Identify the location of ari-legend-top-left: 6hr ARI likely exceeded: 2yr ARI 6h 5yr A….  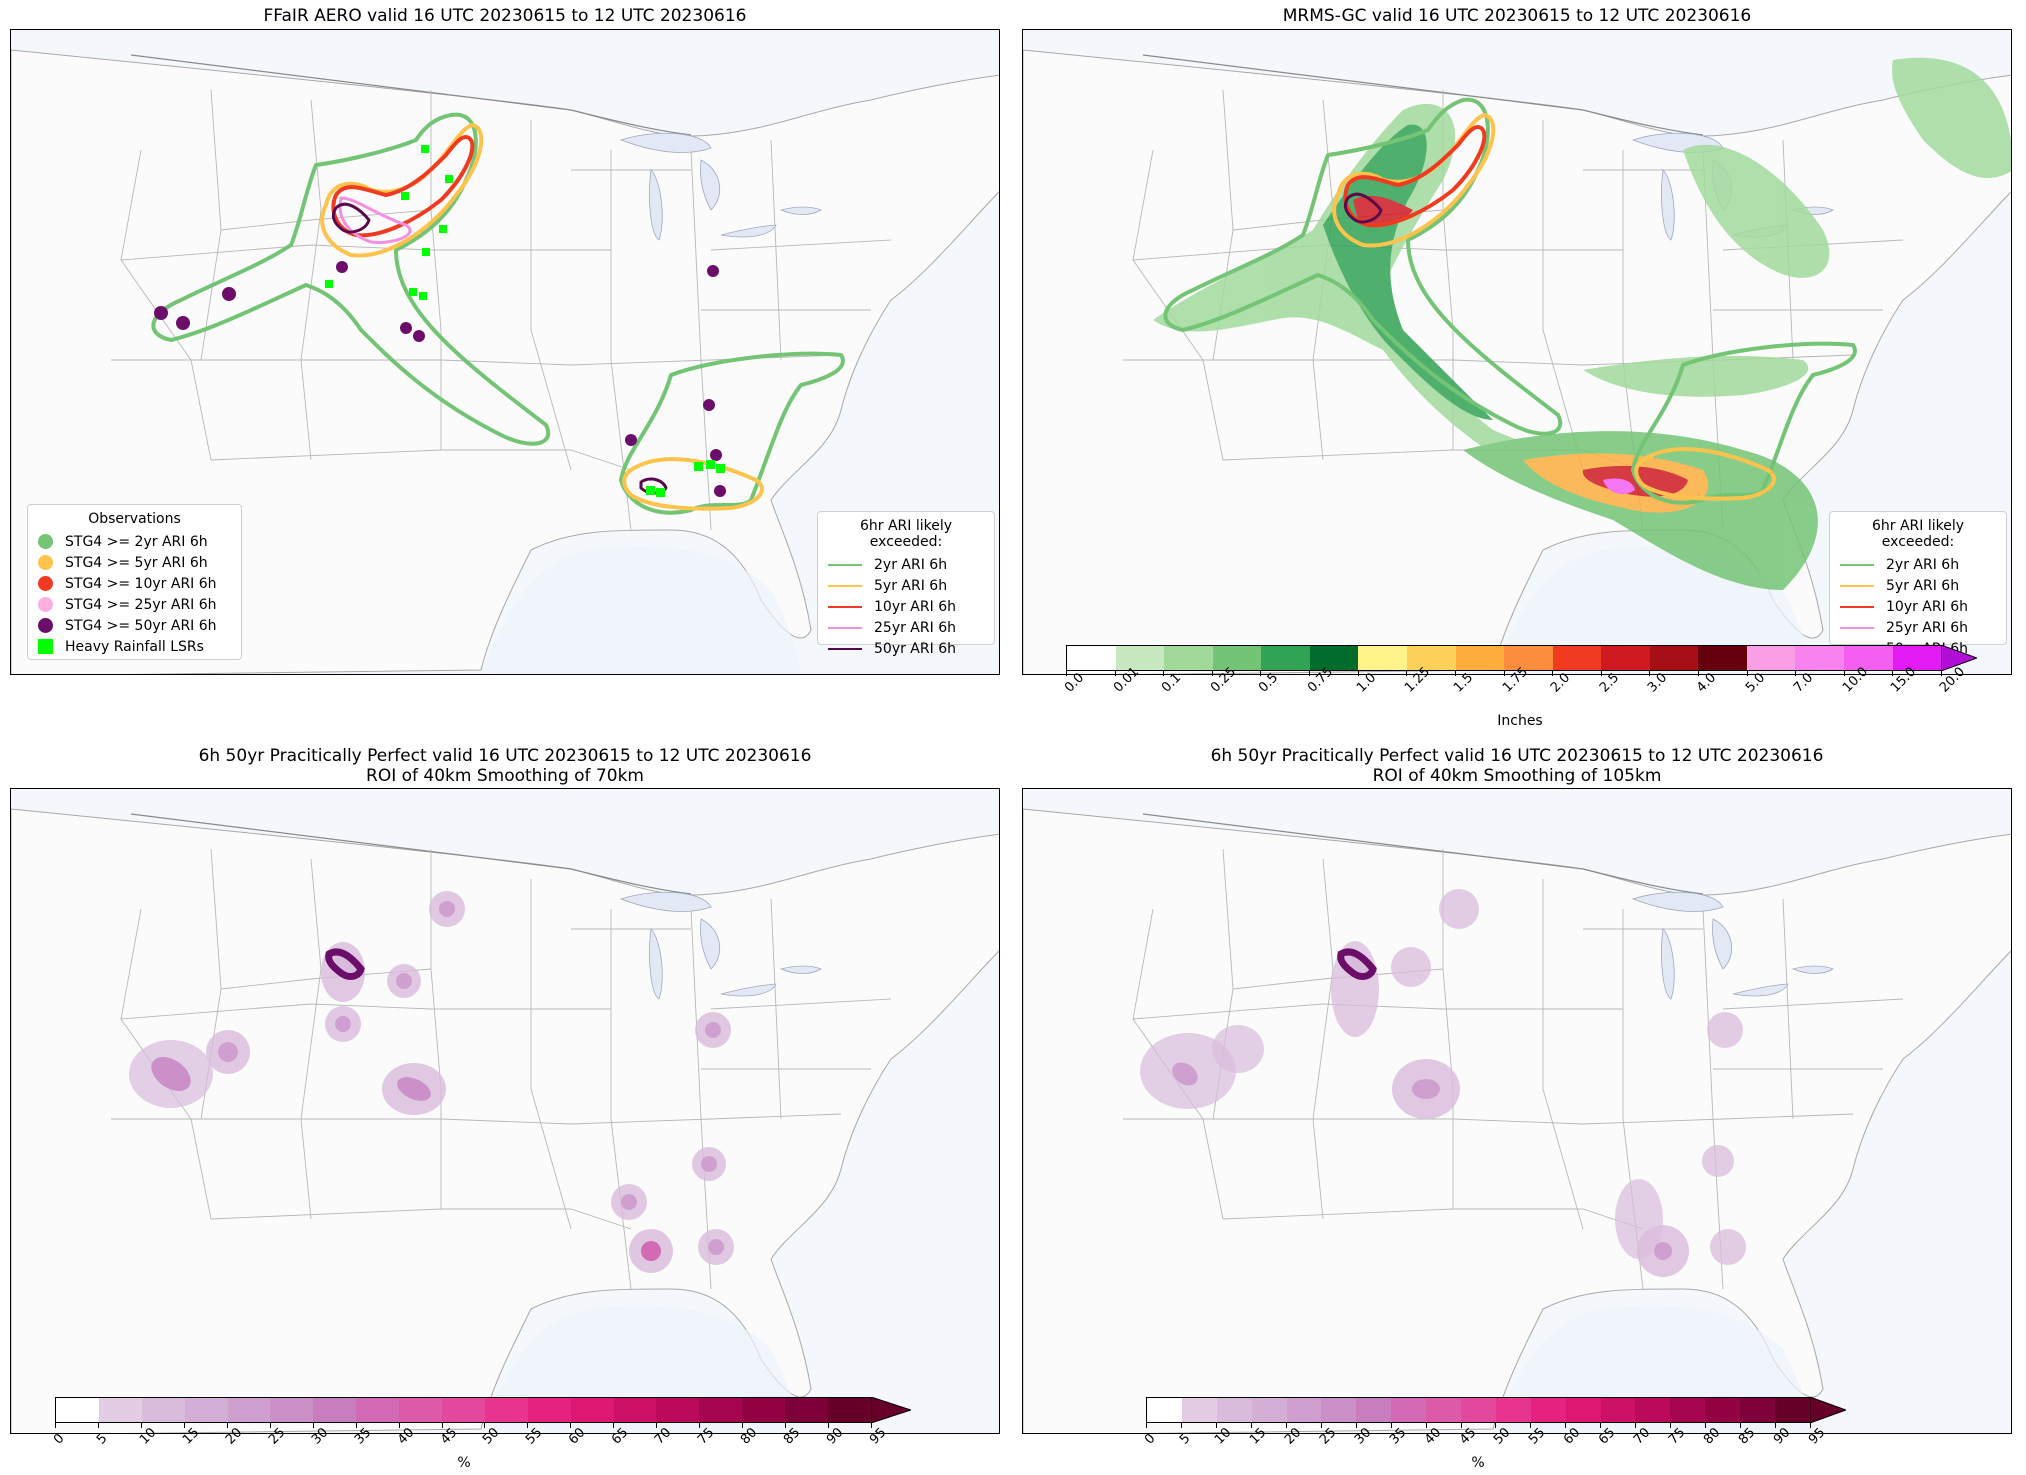
(906, 584).